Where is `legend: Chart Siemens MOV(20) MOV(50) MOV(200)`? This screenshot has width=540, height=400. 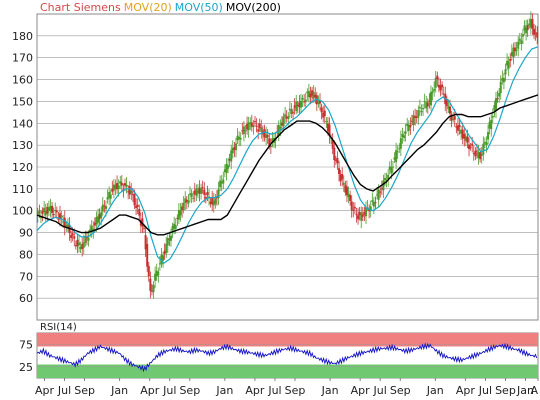 legend: Chart Siemens MOV(20) MOV(50) MOV(200) is located at coordinates (160, 7).